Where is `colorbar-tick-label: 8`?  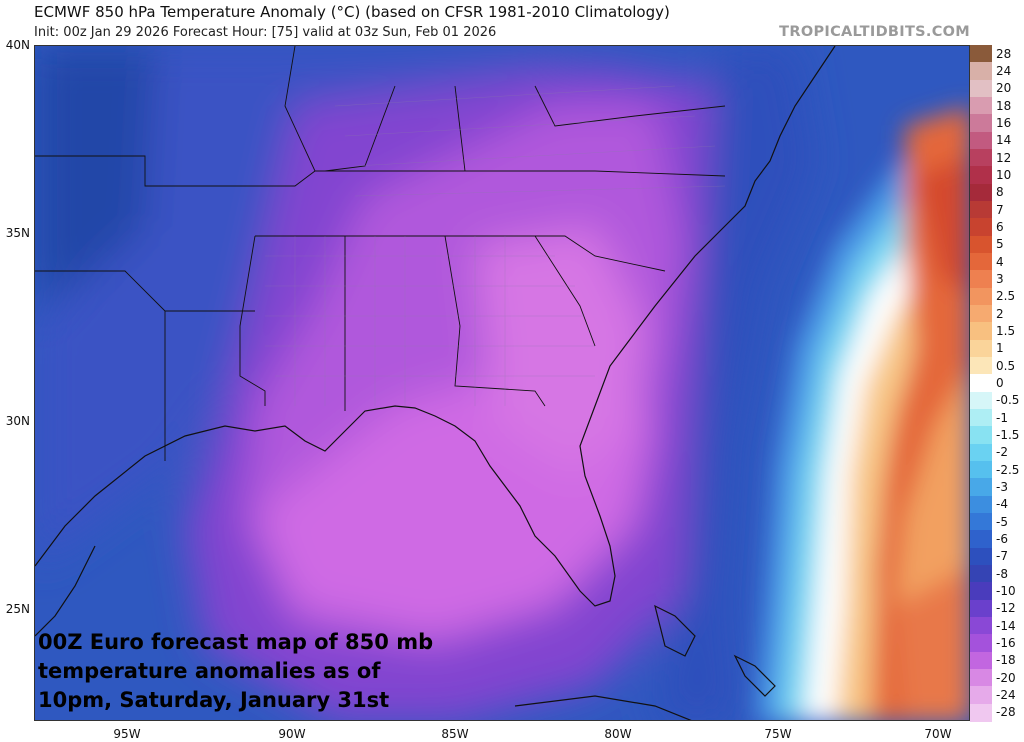 colorbar-tick-label: 8 is located at coordinates (1000, 192).